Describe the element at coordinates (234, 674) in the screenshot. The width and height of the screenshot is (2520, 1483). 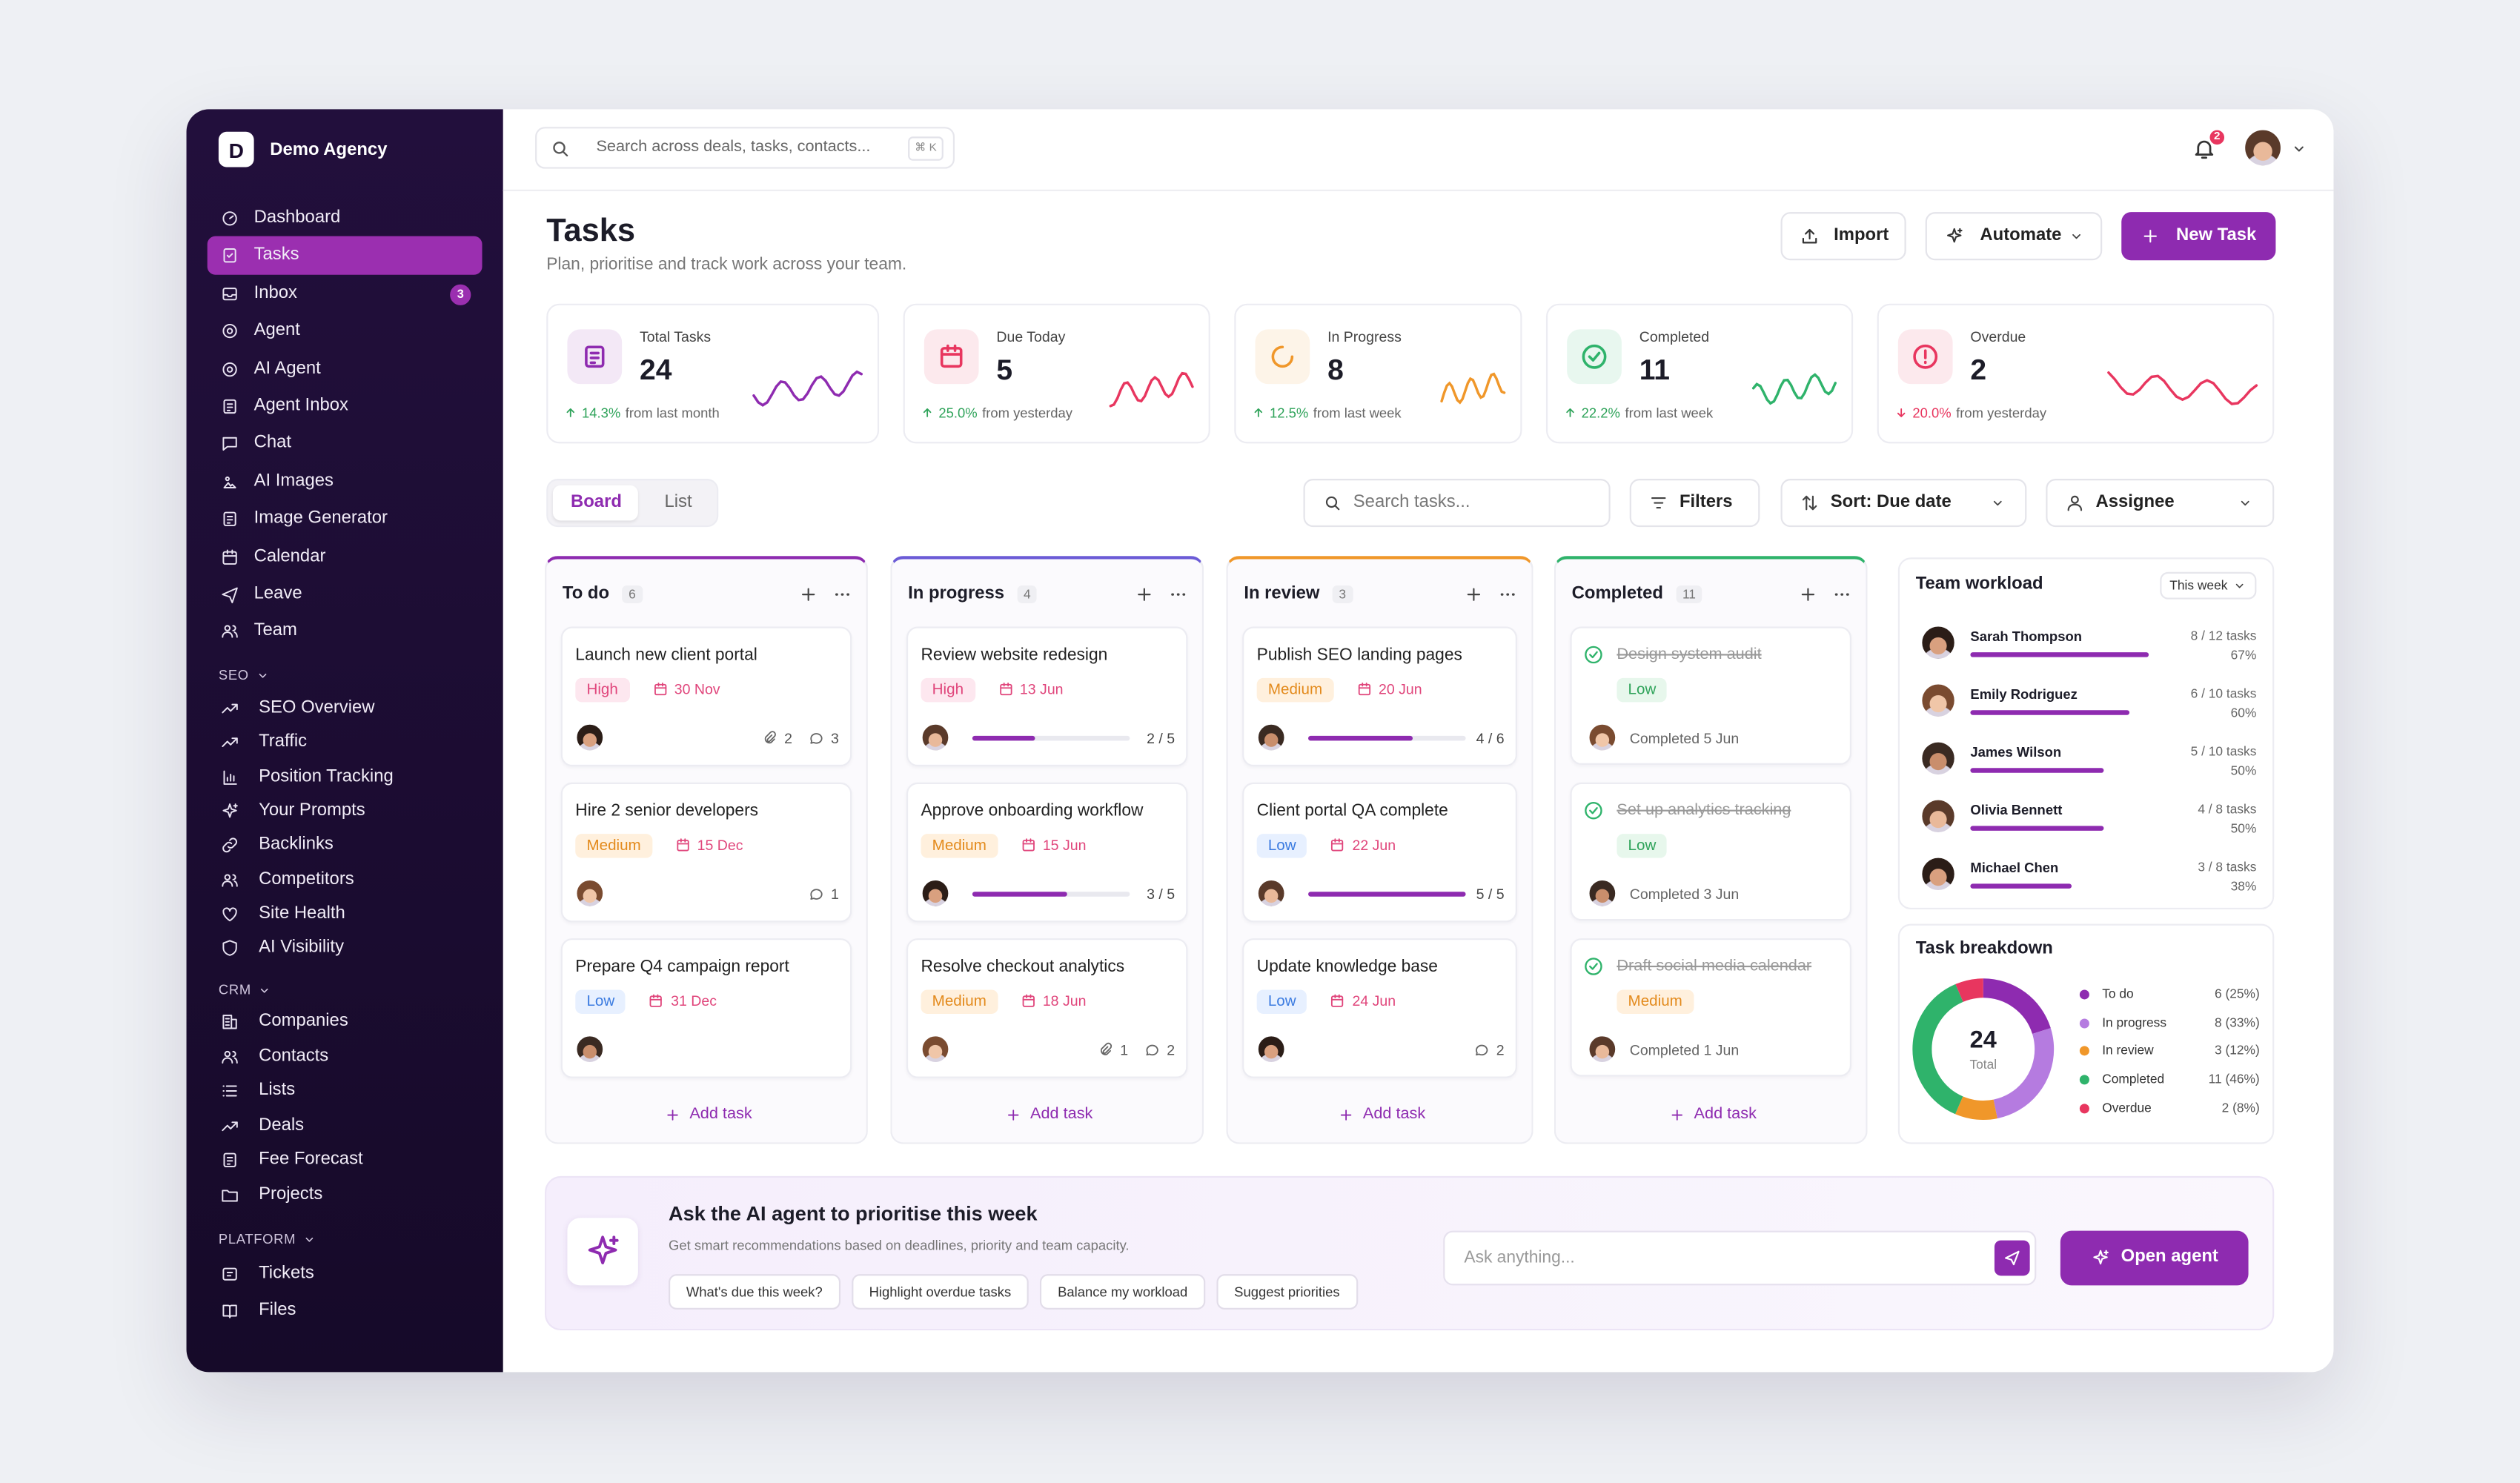
I see `nav-section-title: SEO` at that location.